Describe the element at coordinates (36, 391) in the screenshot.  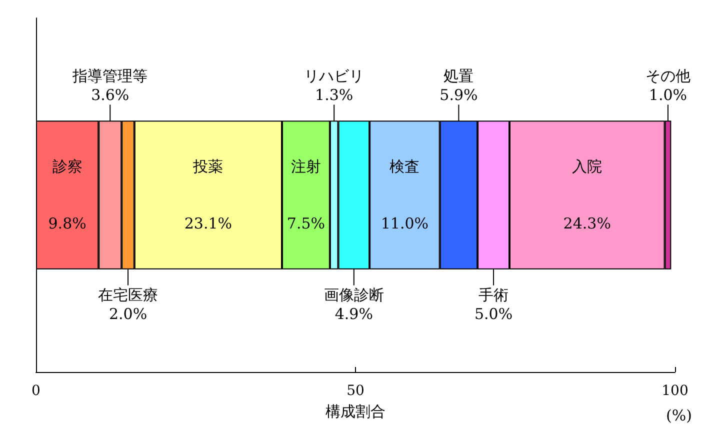
I see `x-tick-label: 0` at that location.